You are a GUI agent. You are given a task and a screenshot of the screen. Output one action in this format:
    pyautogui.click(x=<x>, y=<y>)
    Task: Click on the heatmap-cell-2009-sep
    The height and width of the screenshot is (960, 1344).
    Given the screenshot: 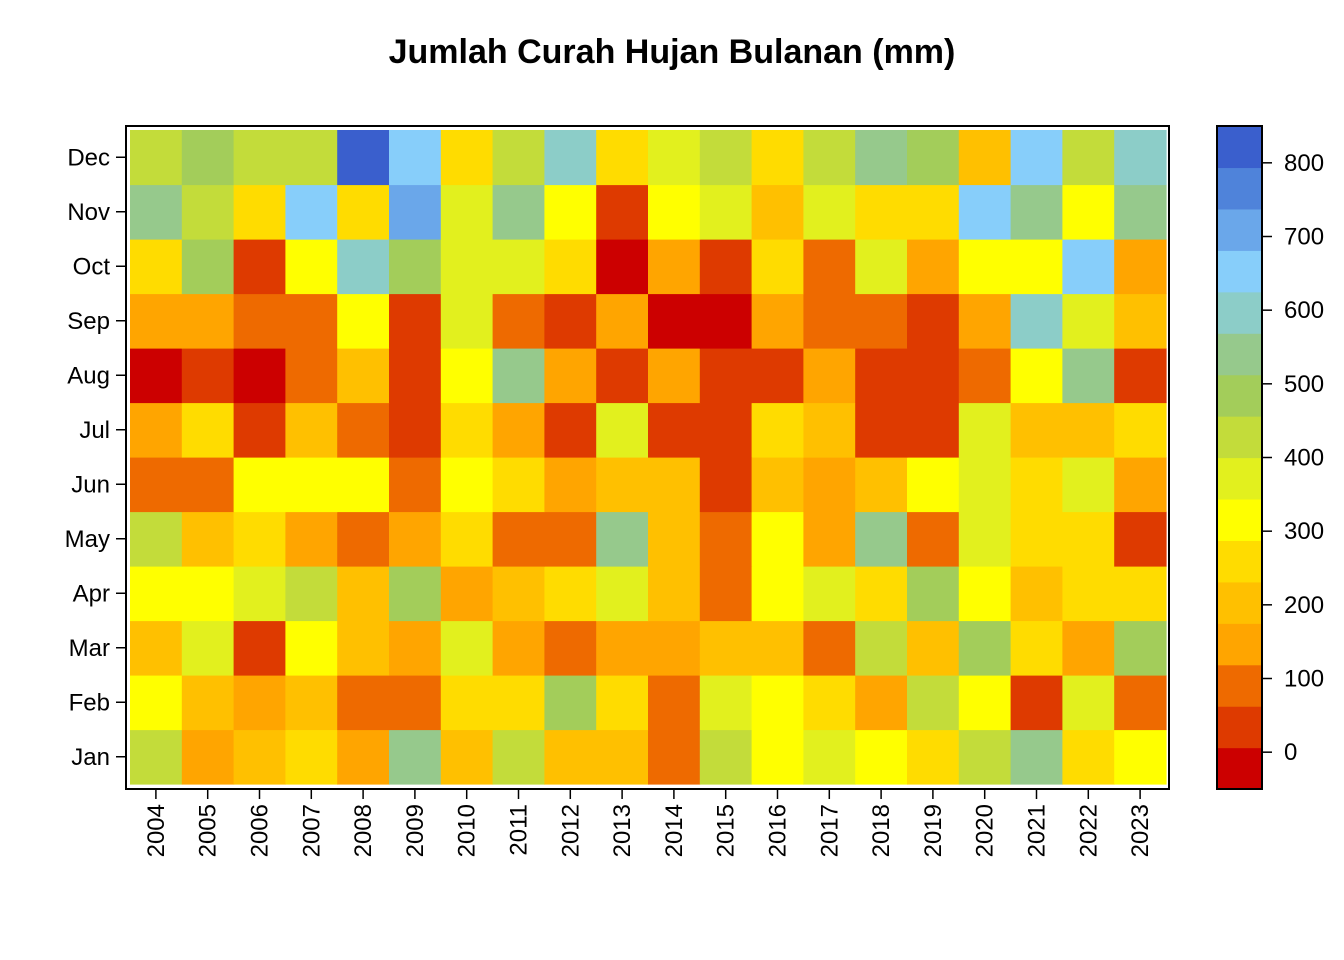 What is the action you would take?
    pyautogui.click(x=415, y=321)
    